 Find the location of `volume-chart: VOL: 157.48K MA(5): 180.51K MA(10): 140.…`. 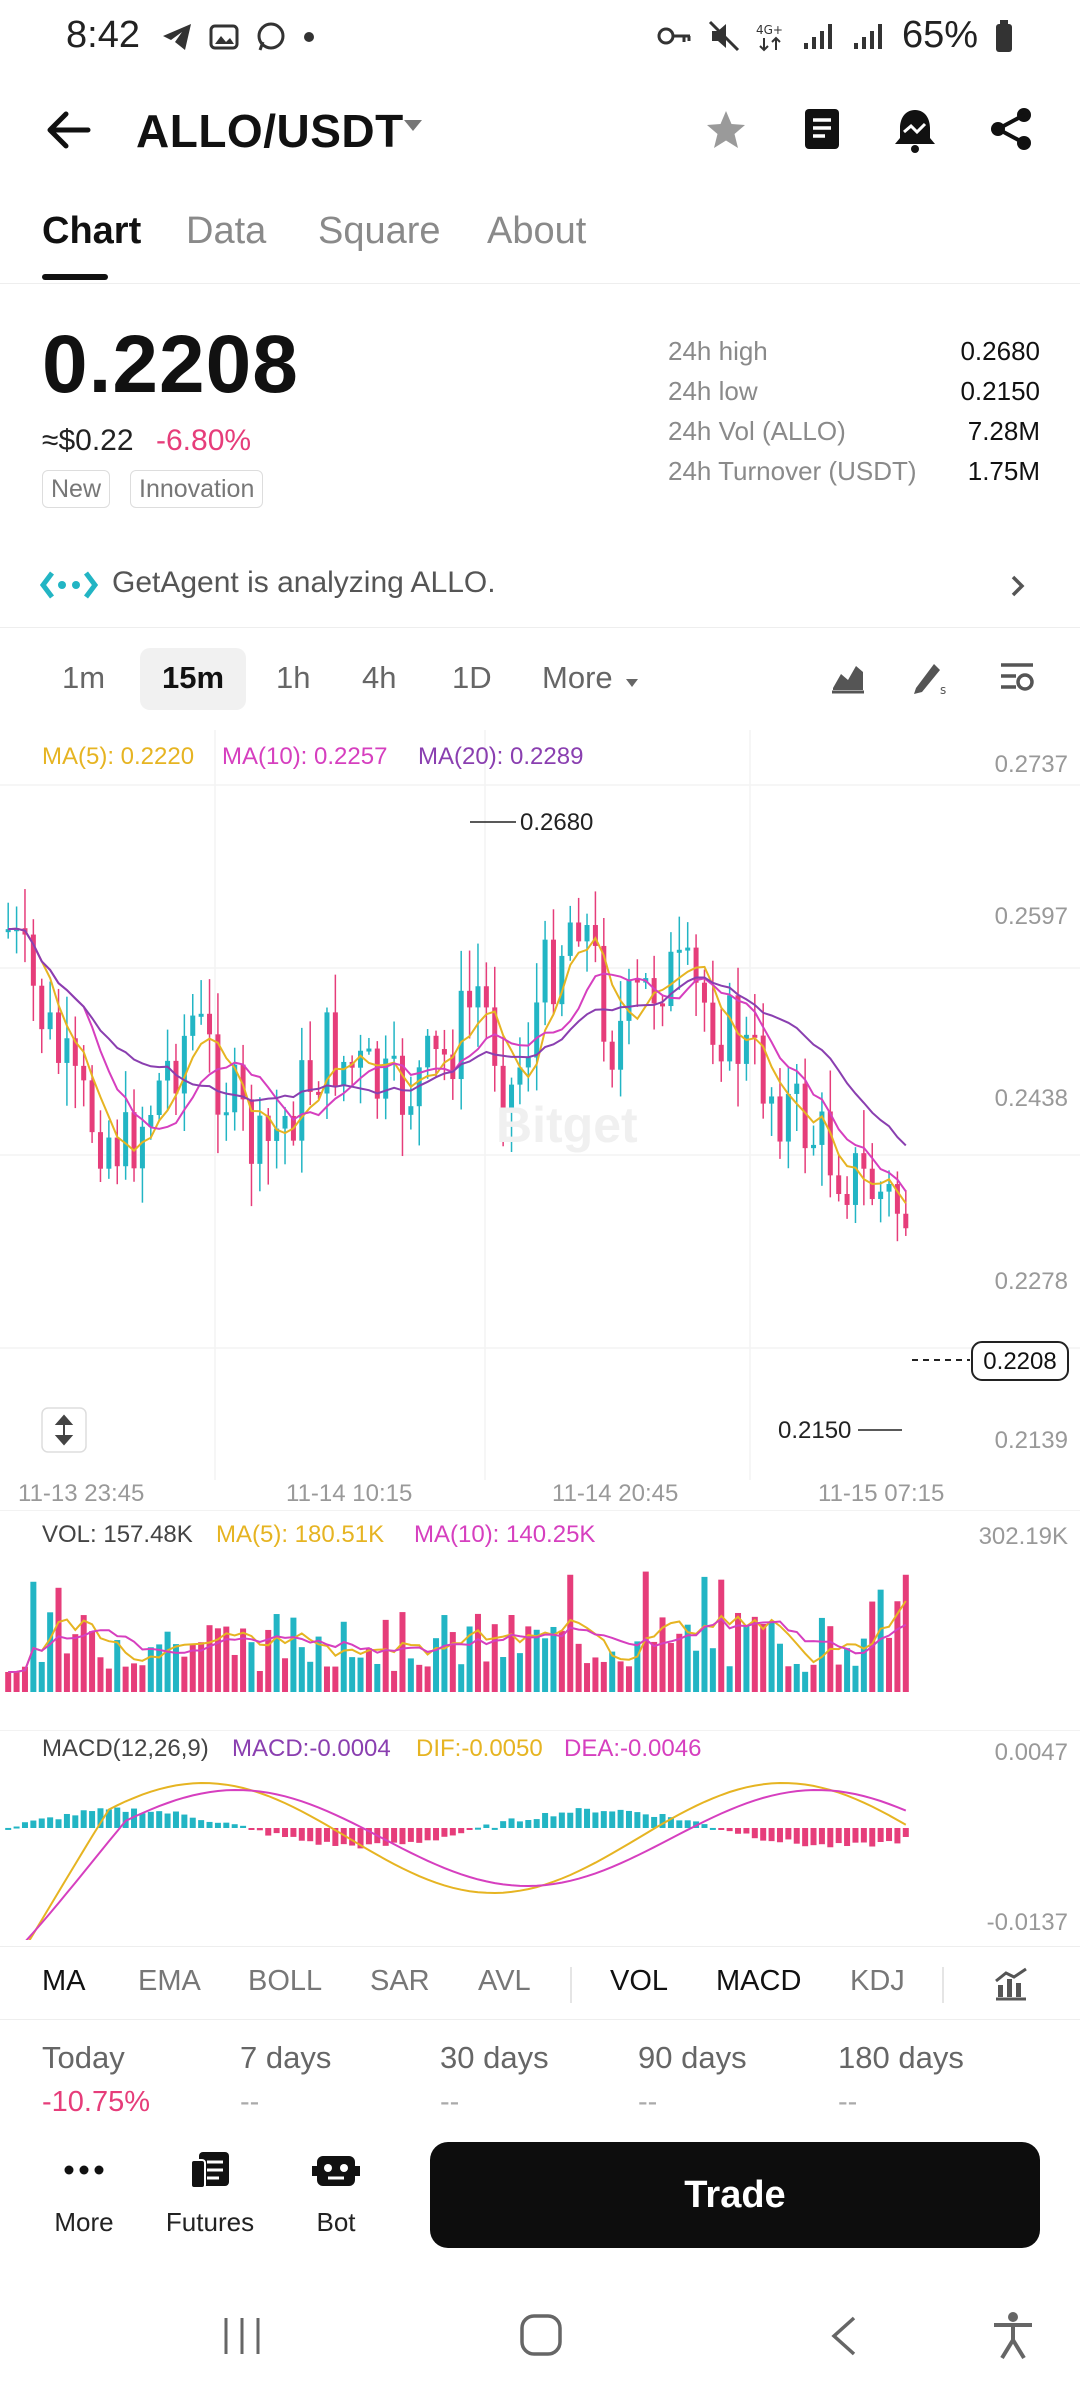

volume-chart: VOL: 157.48K MA(5): 180.51K MA(10): 140.… is located at coordinates (540, 1614).